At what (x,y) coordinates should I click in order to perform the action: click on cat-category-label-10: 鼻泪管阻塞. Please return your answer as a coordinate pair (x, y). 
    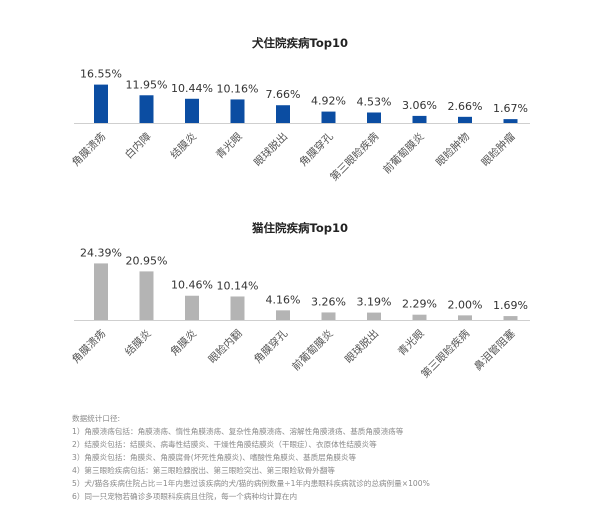
    Looking at the image, I should click on (494, 350).